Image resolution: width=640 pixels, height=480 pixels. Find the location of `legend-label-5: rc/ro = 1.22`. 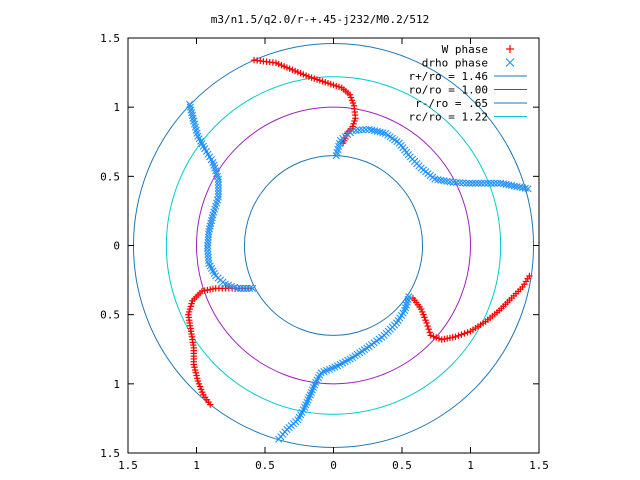

legend-label-5: rc/ro = 1.22 is located at coordinates (448, 117).